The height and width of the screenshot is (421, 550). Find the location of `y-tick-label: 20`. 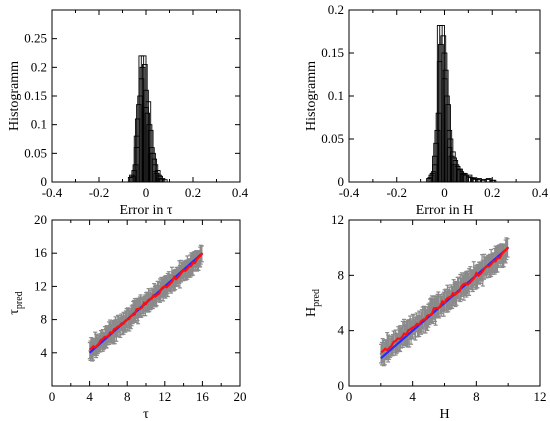

y-tick-label: 20 is located at coordinates (40, 219).